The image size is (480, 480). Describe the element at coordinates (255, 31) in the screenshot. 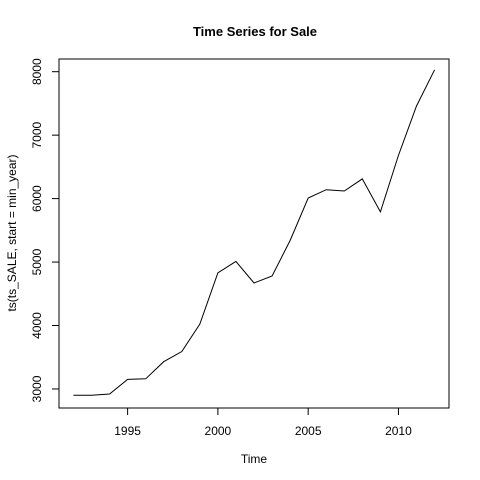

I see `chart-title: Time Series for Sale` at that location.